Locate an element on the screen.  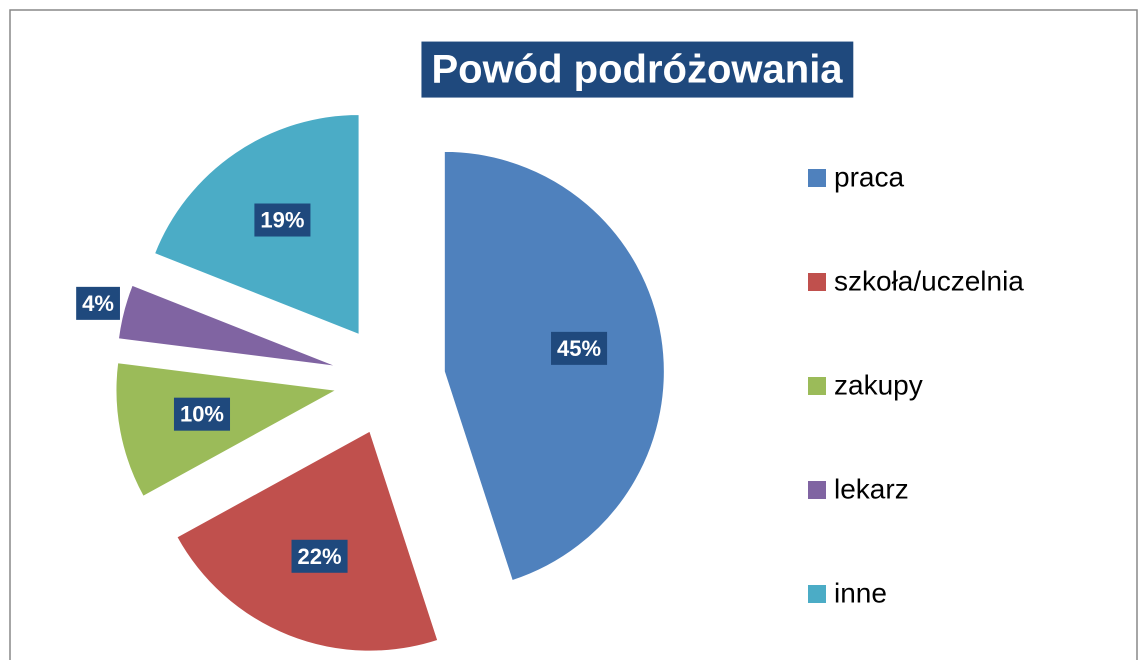
data-label: 19% is located at coordinates (282, 220).